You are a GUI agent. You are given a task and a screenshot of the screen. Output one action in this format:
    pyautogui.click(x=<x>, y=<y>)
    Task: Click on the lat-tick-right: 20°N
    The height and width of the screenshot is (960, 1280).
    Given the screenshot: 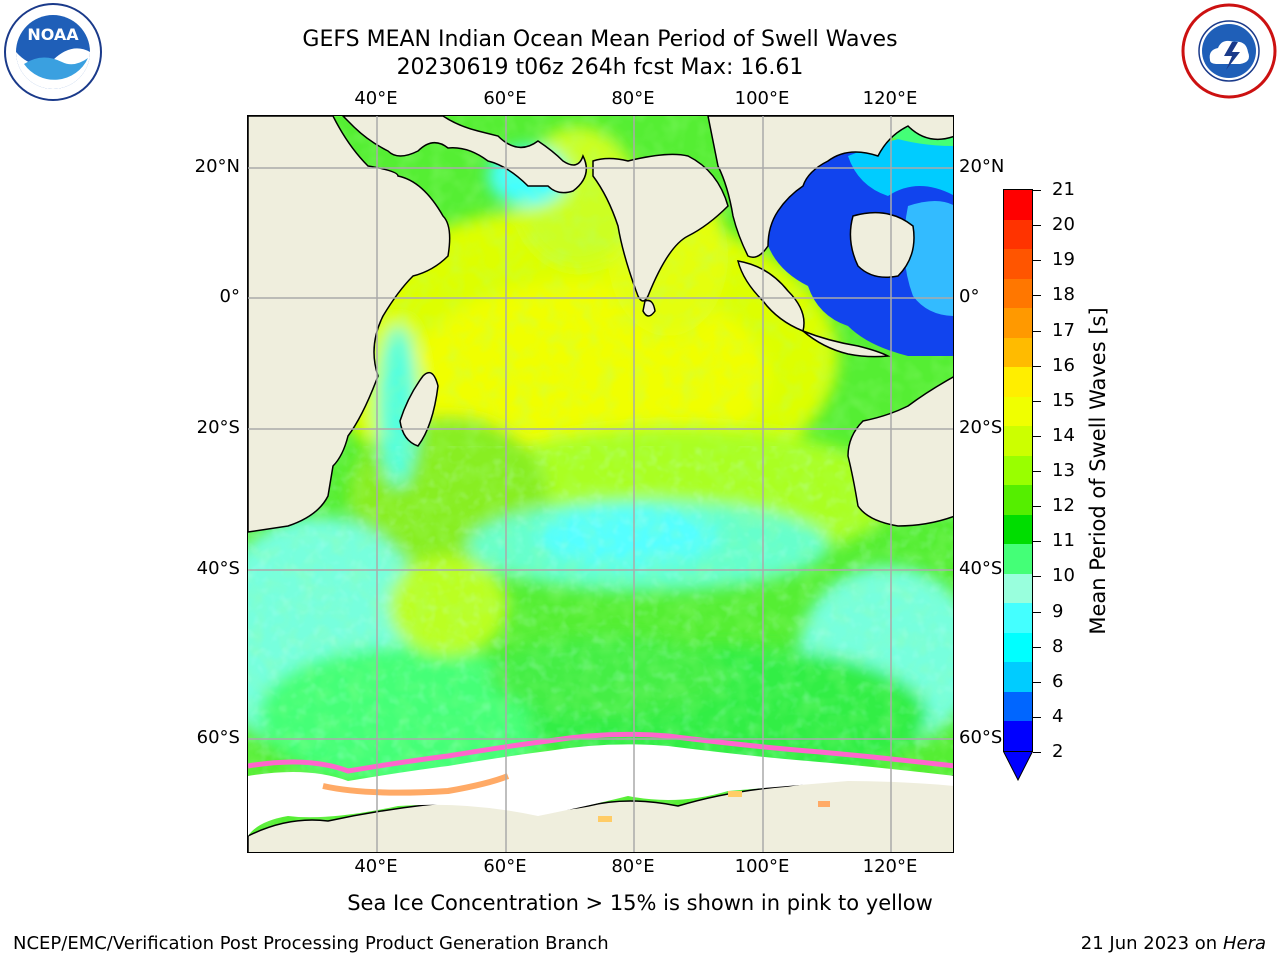 What is the action you would take?
    pyautogui.click(x=982, y=166)
    